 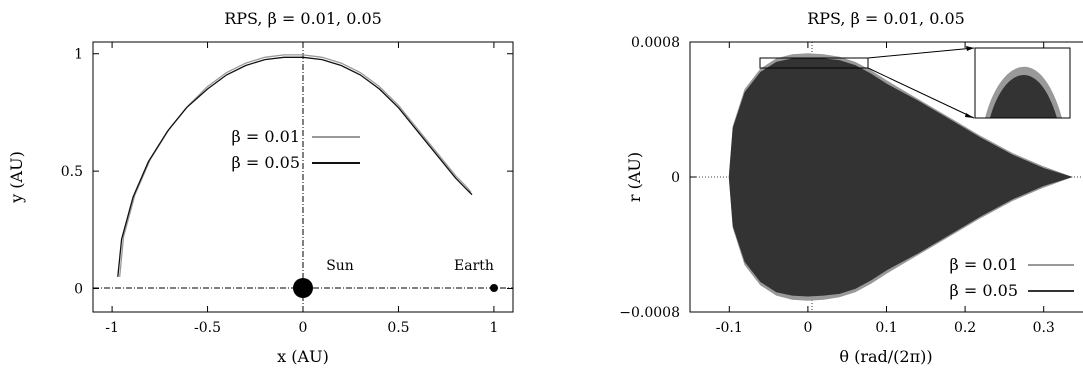 I want to click on right-x-tick-label: 0, so click(x=807, y=328).